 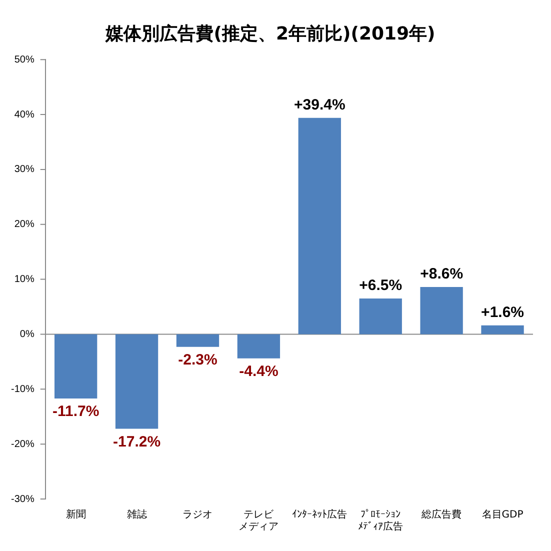 I want to click on y-tick-label: 30%, so click(x=24, y=170).